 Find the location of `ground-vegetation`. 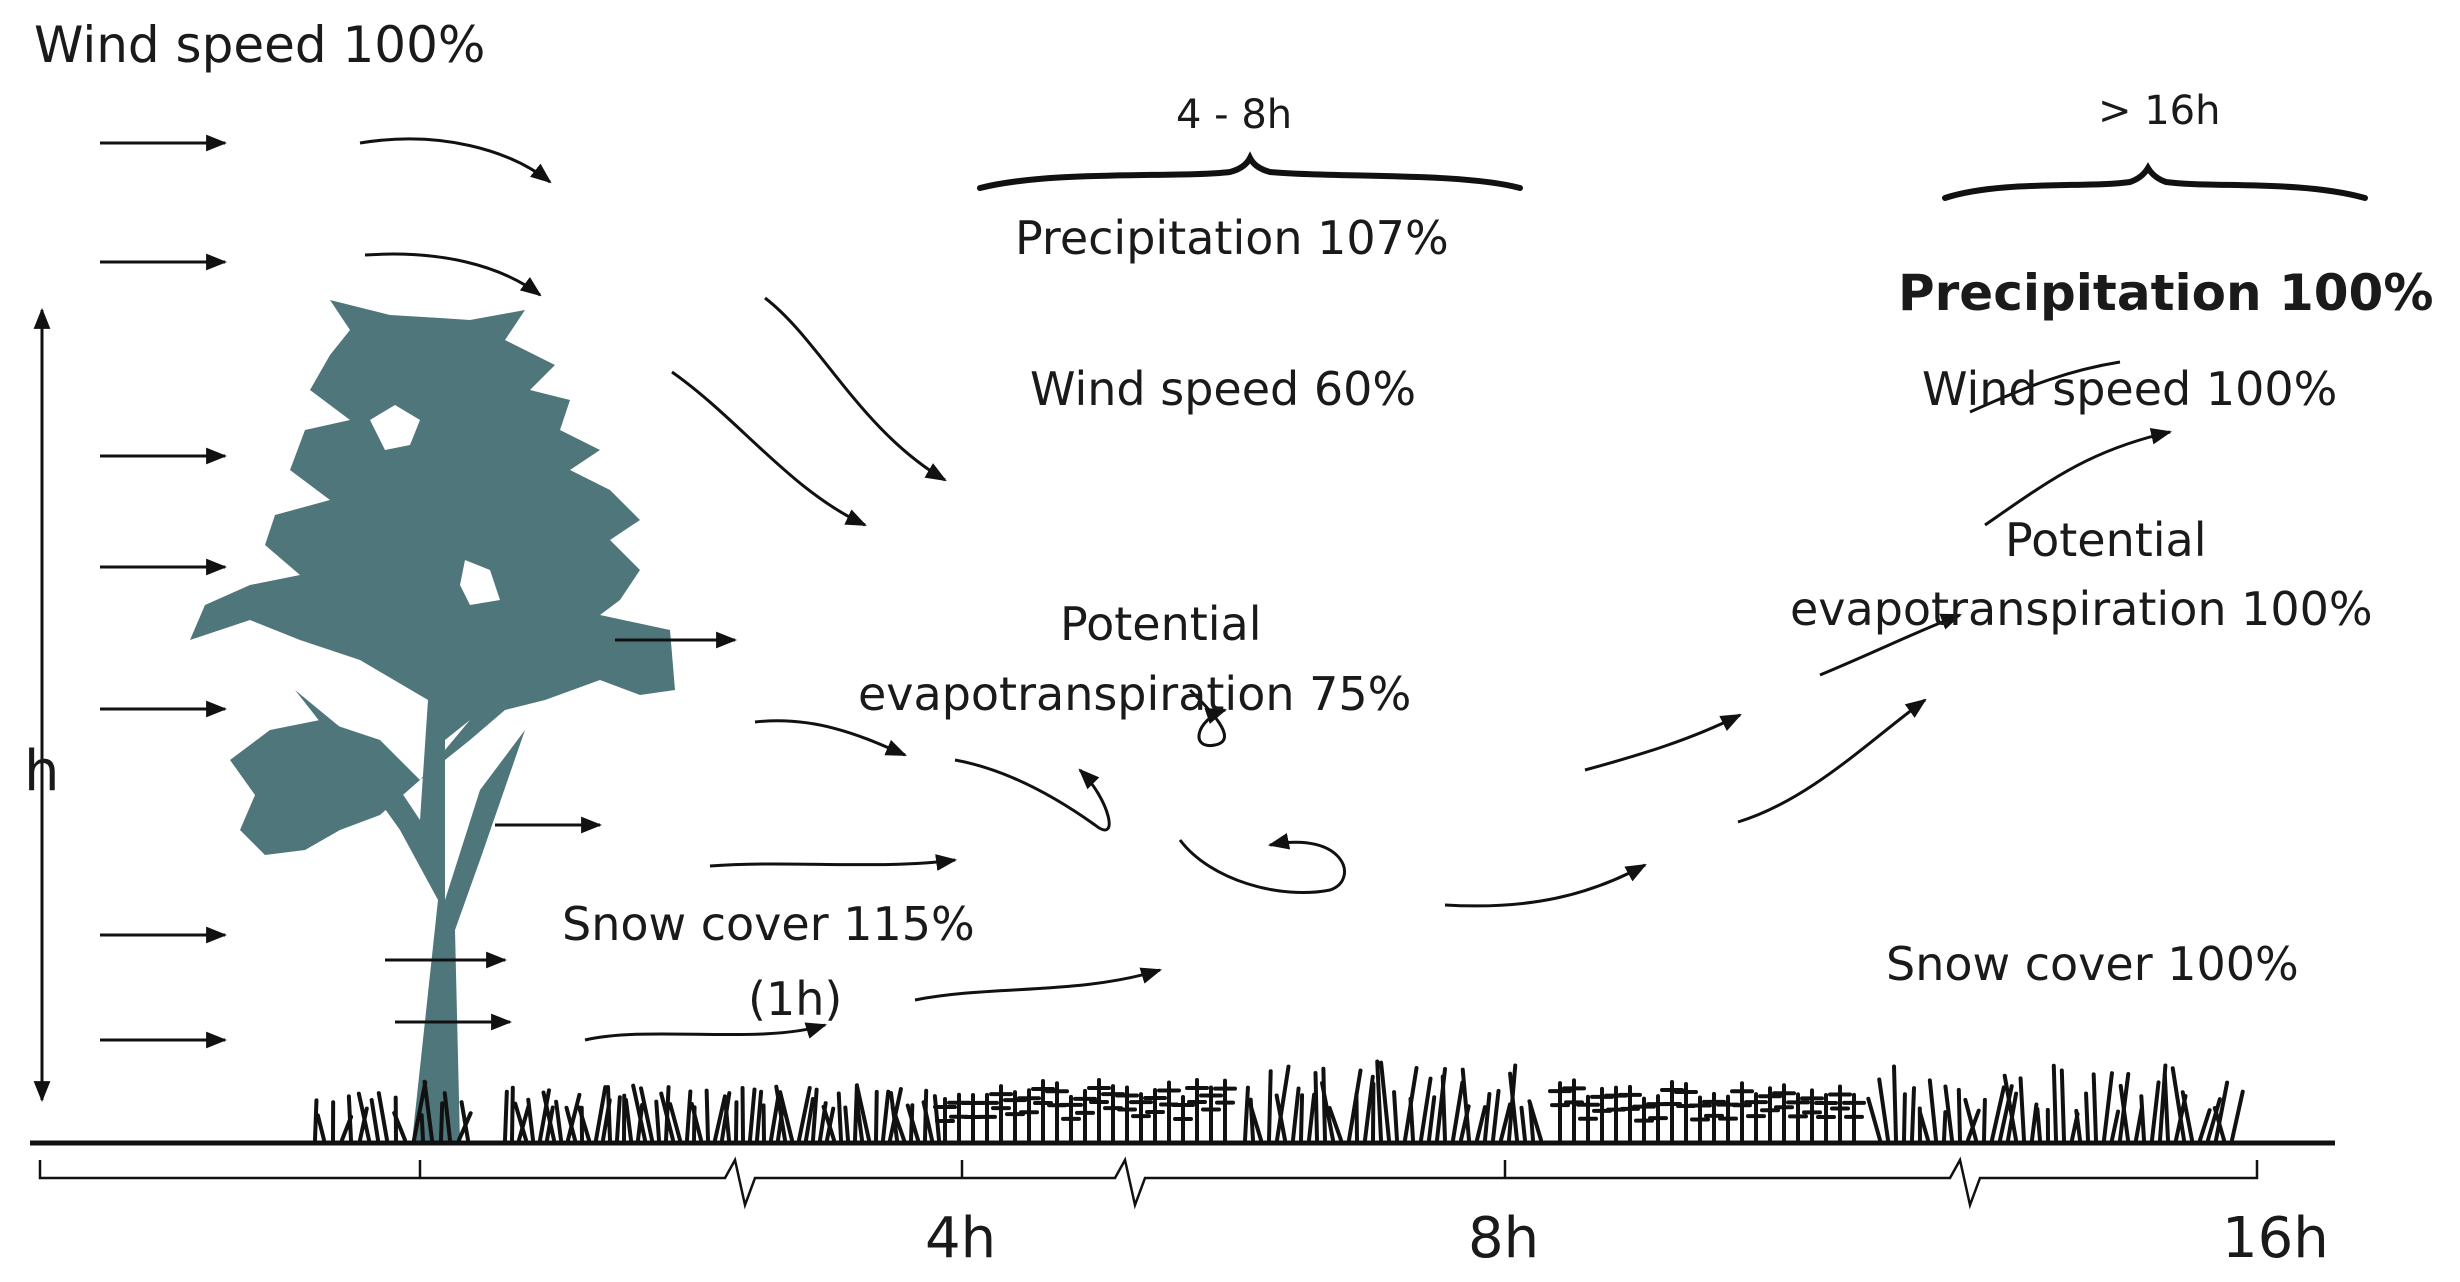

ground-vegetation is located at coordinates (1279, 1100).